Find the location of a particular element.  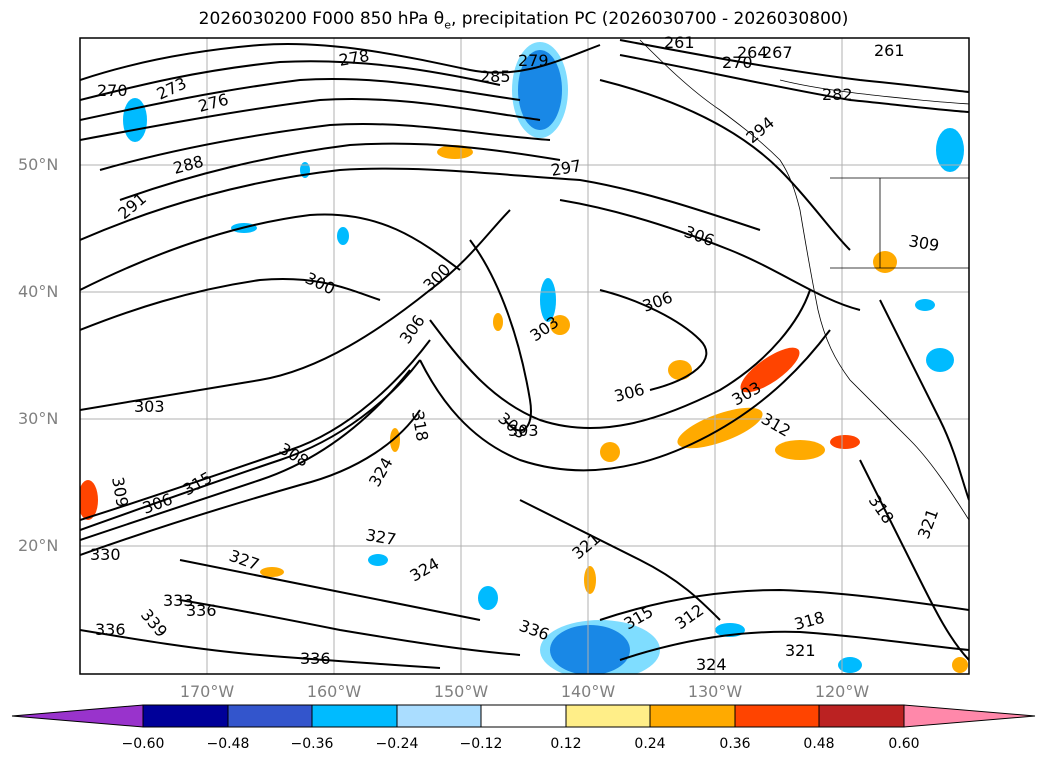

colorbar-tick-label: 0.60 is located at coordinates (904, 744).